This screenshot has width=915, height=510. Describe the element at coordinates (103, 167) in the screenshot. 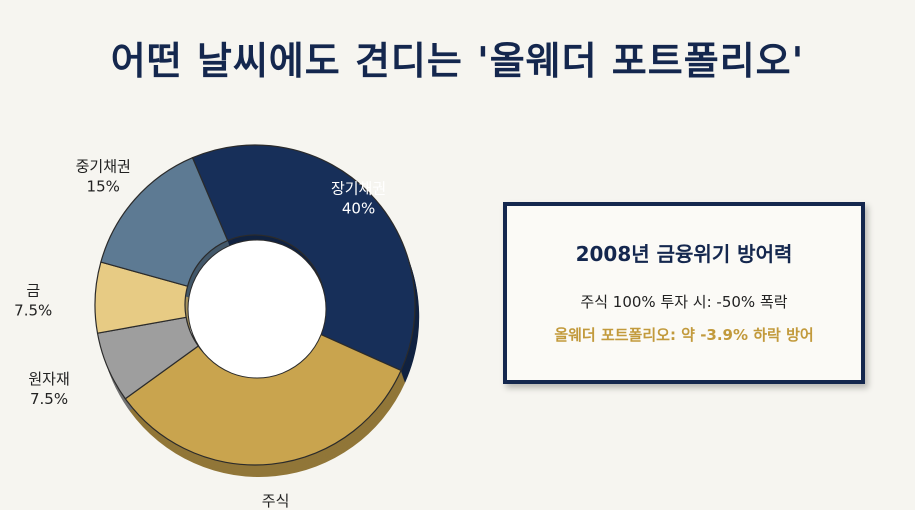

I see `slice-label-name-4: 중기채권` at that location.